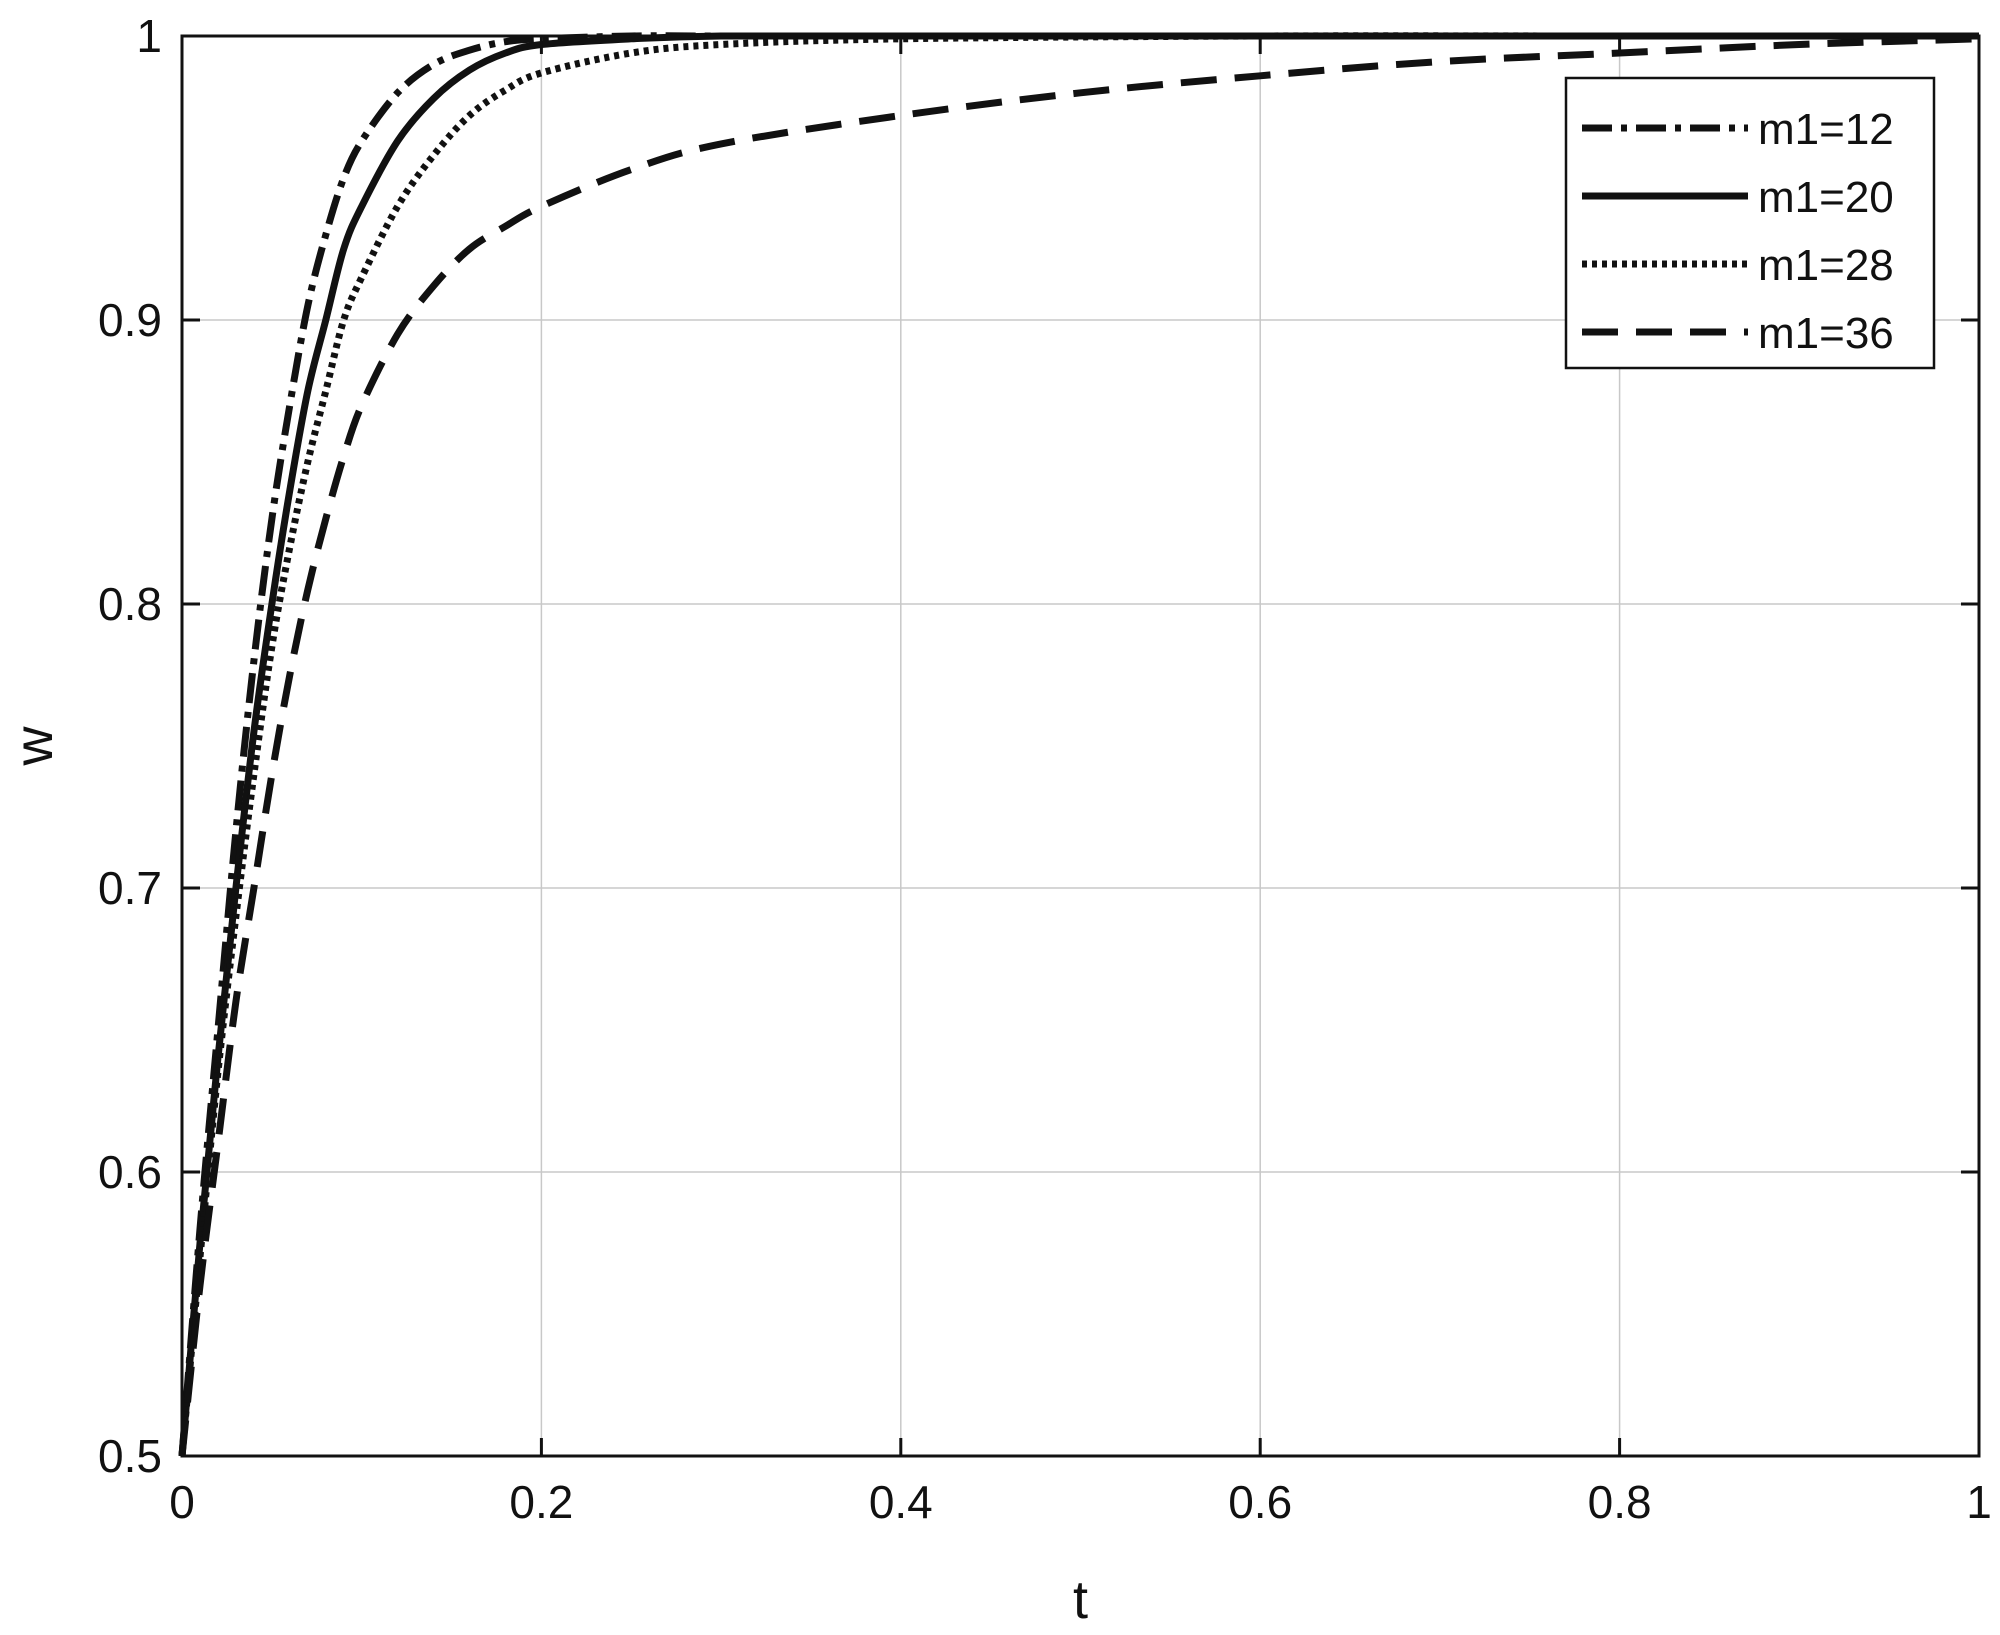 This screenshot has height=1635, width=2000. I want to click on y-axis-label: w, so click(34, 746).